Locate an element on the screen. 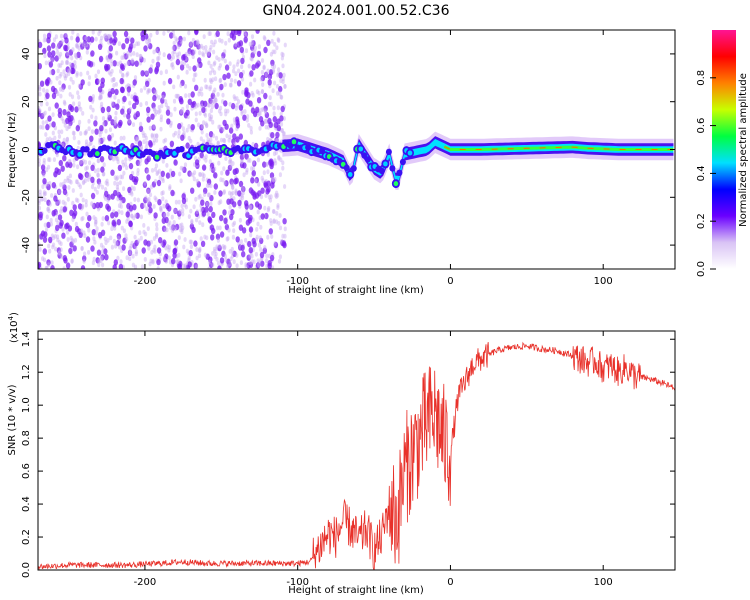 Image resolution: width=750 pixels, height=600 pixels. spectral-ridge is located at coordinates (356, 160).